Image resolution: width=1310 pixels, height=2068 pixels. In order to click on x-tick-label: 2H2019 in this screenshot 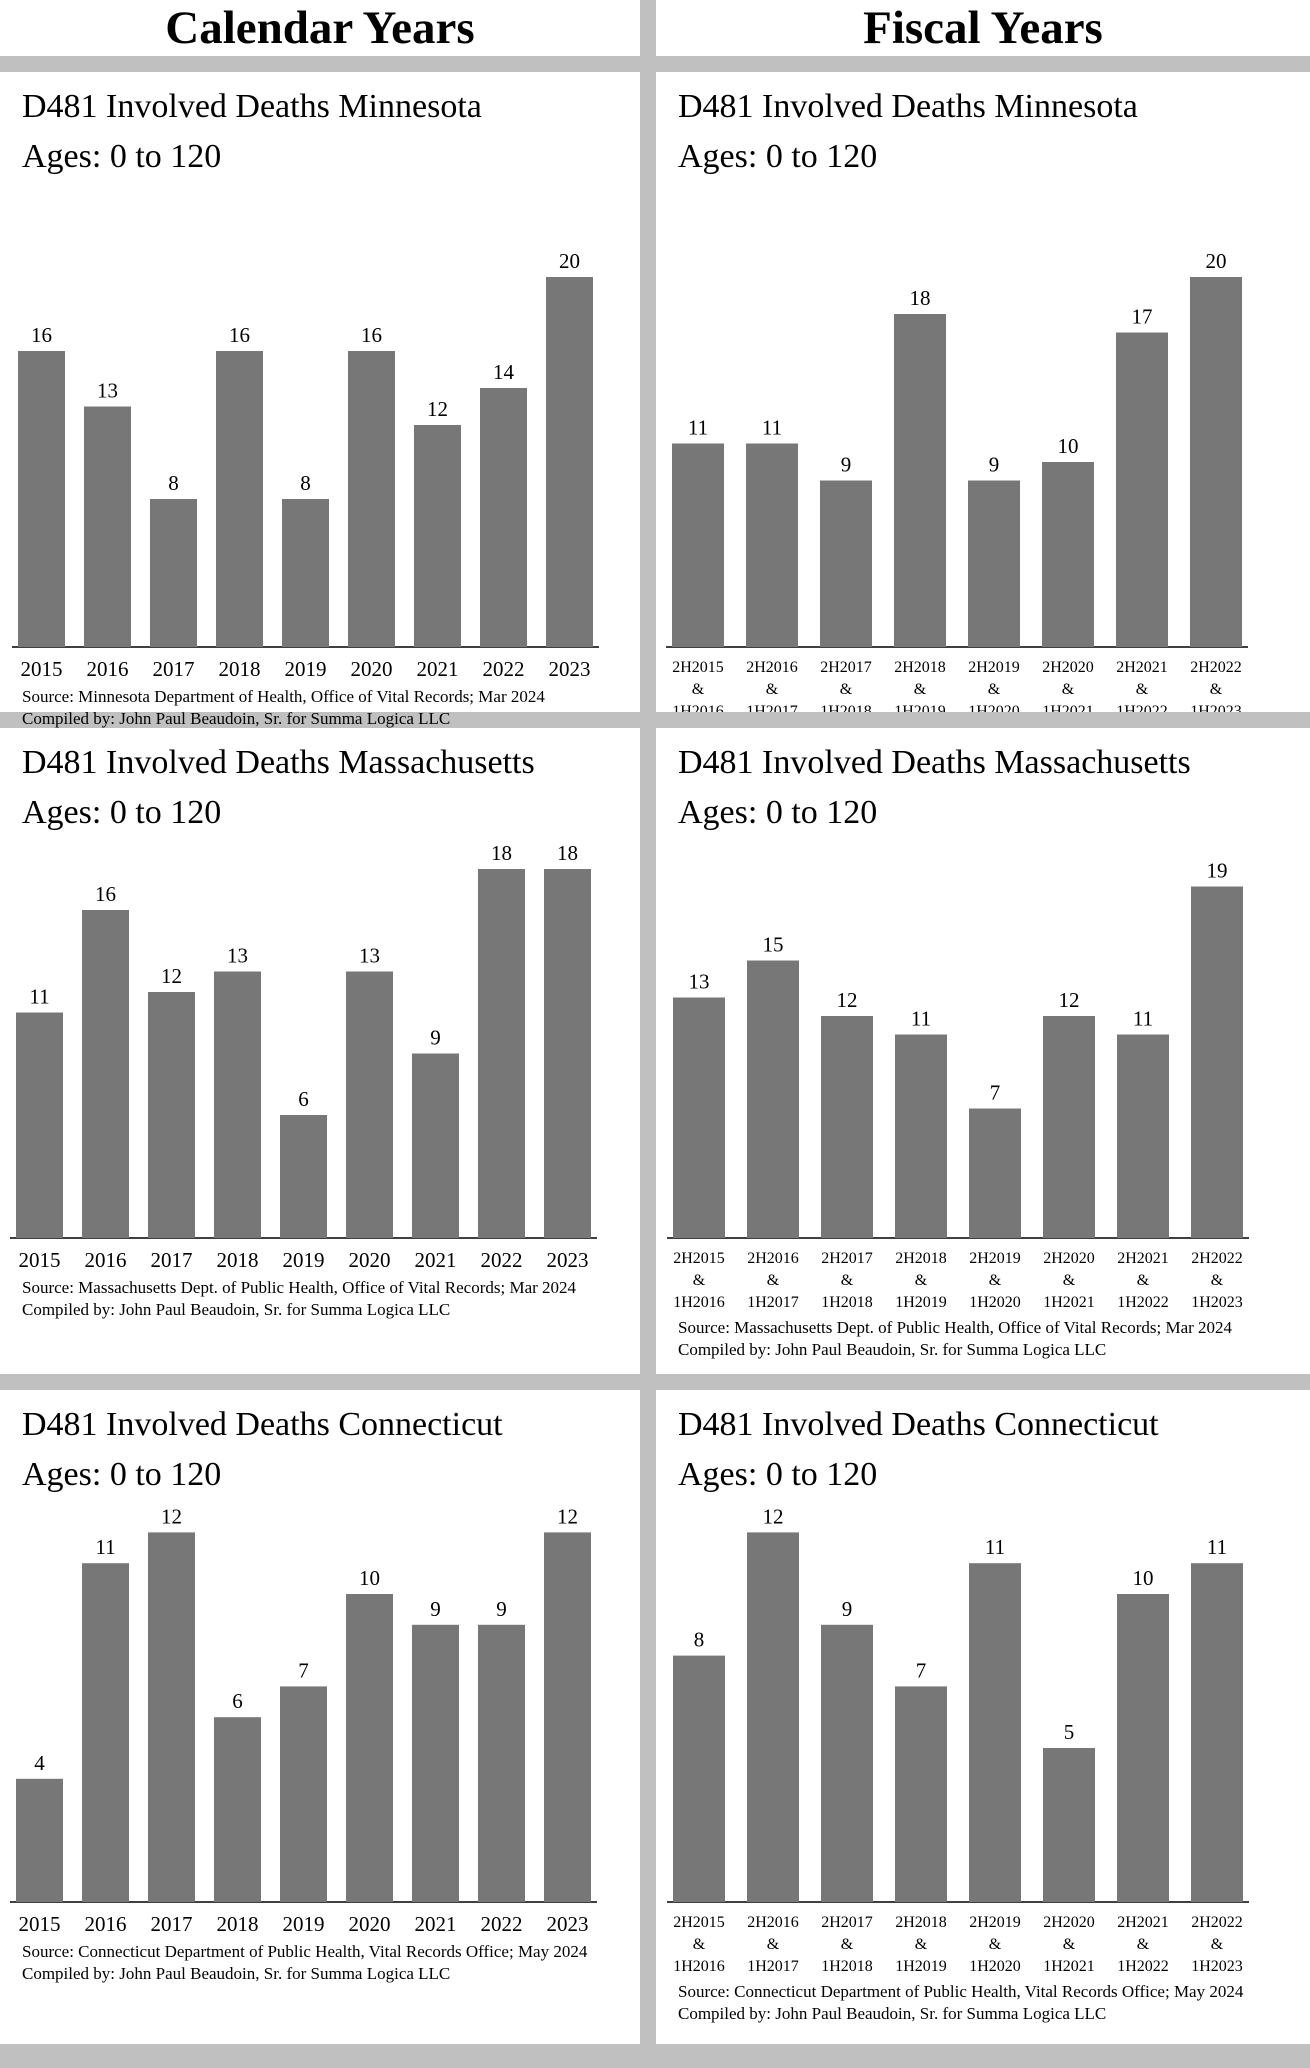, I will do `click(995, 1258)`.